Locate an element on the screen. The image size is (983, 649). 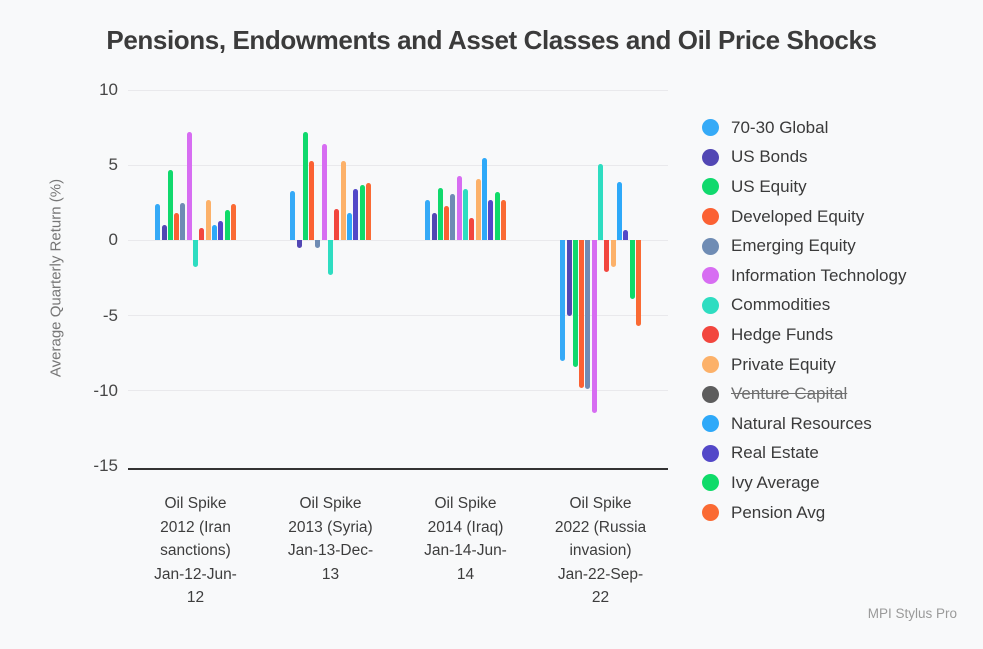
bar-70-30-global-group2 is located at coordinates (293, 215).